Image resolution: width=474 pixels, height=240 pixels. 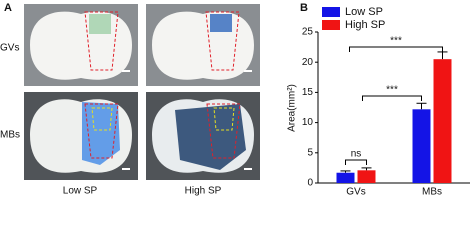 What do you see at coordinates (308, 62) in the screenshot?
I see `y-tick-label: 20` at bounding box center [308, 62].